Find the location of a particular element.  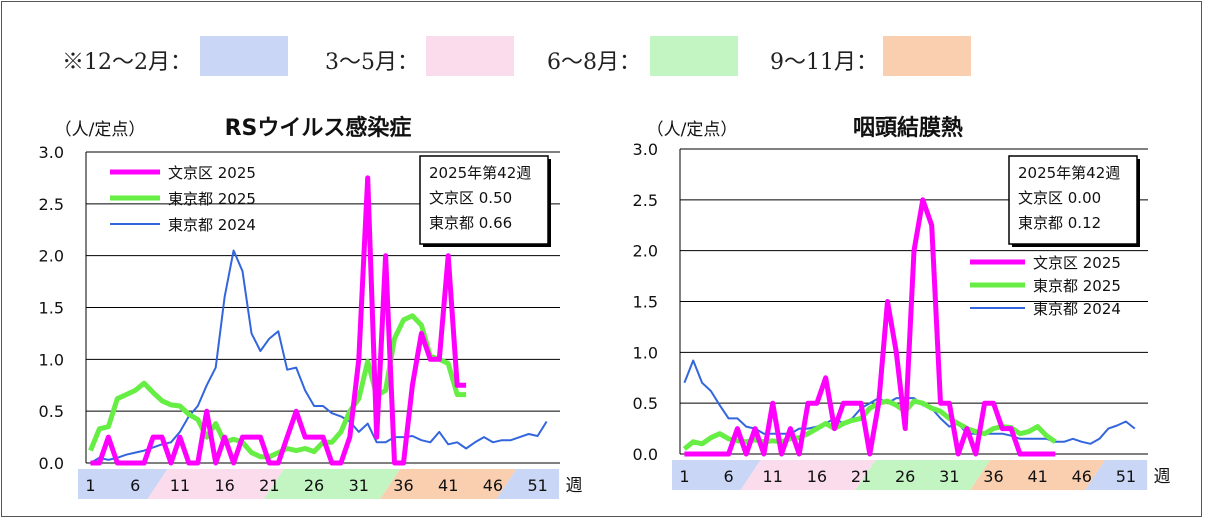

info-box-line: 東京都 0.66 is located at coordinates (470, 223).